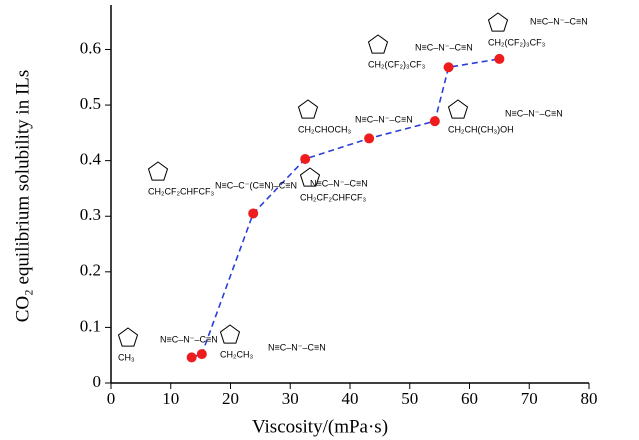 Image resolution: width=639 pixels, height=440 pixels. What do you see at coordinates (409, 398) in the screenshot?
I see `x-tick-label: 50` at bounding box center [409, 398].